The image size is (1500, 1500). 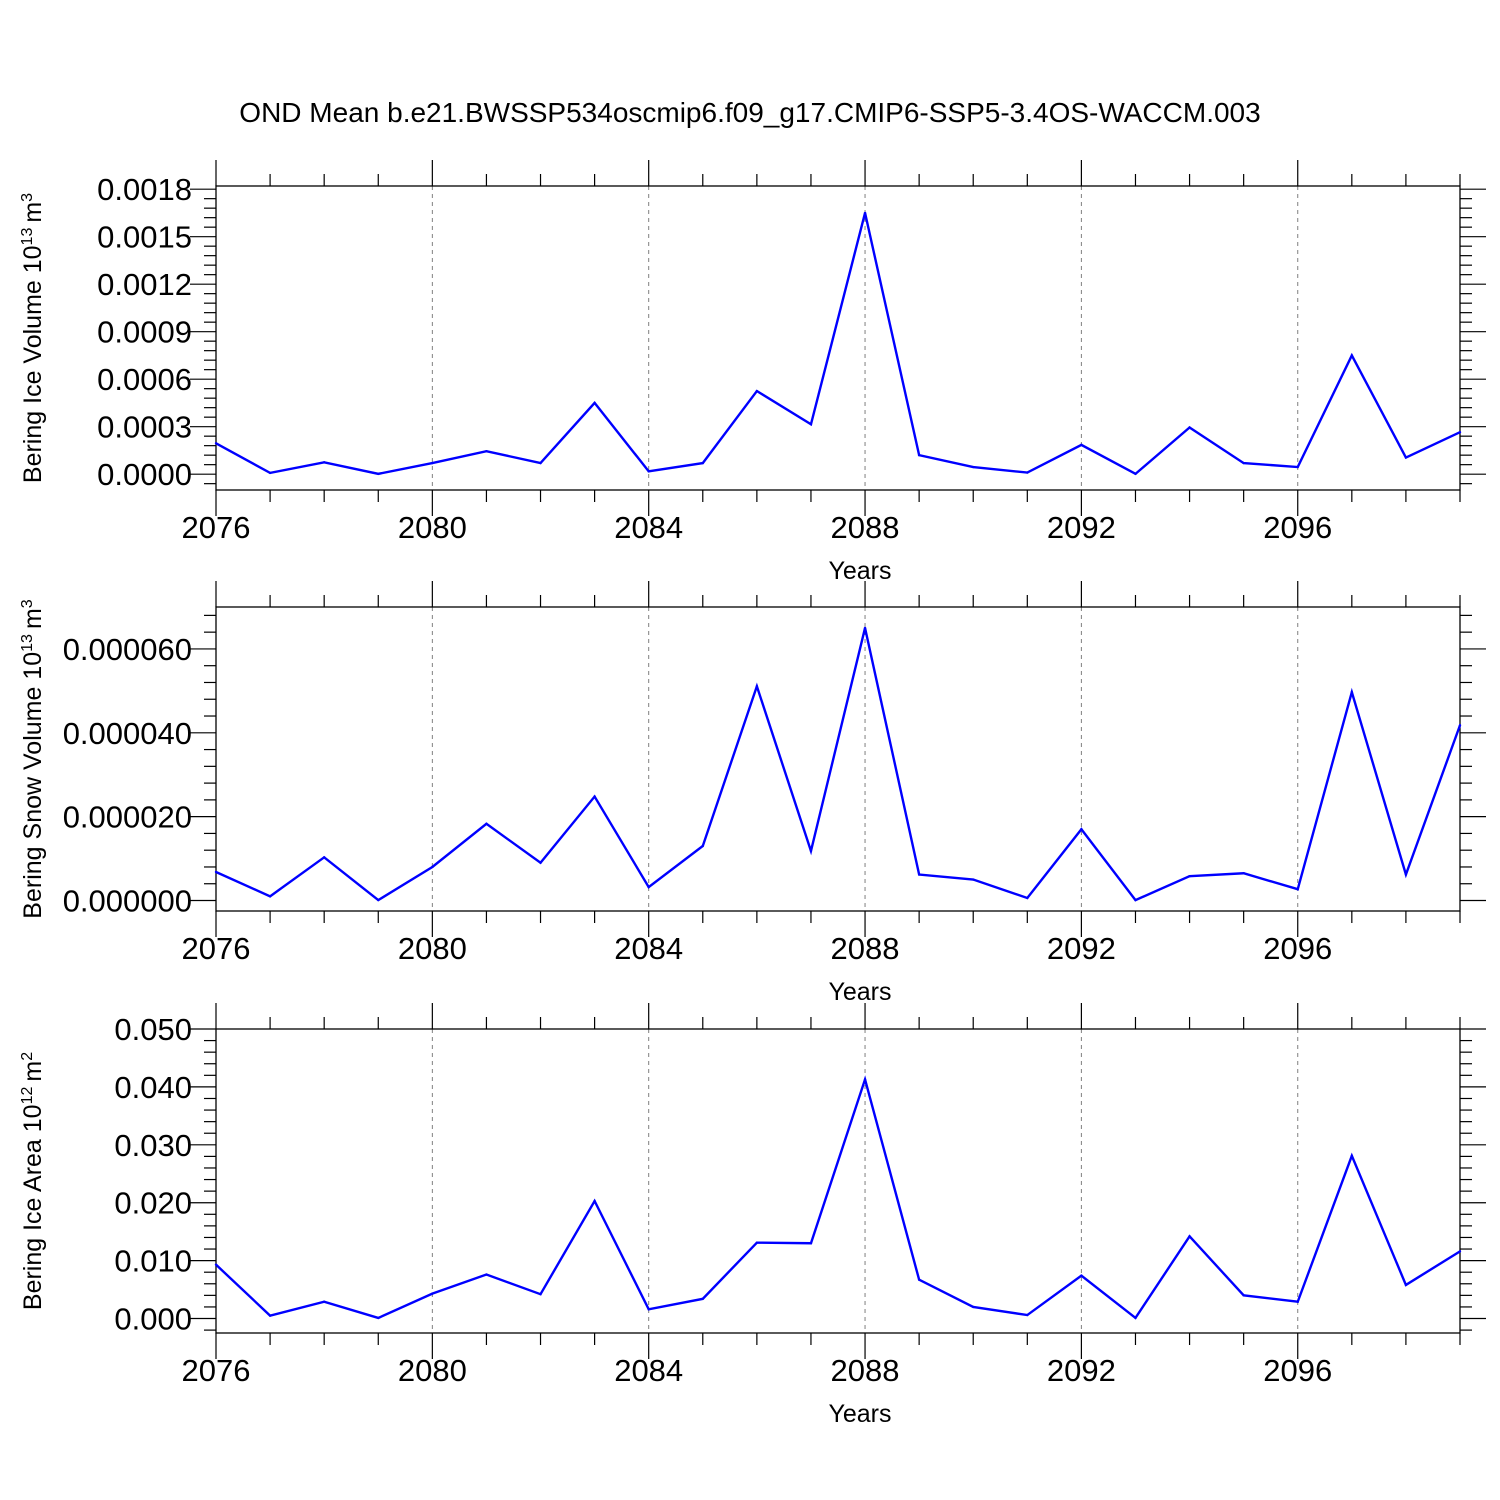 What do you see at coordinates (144, 284) in the screenshot?
I see `y-tick-label: 0.0012` at bounding box center [144, 284].